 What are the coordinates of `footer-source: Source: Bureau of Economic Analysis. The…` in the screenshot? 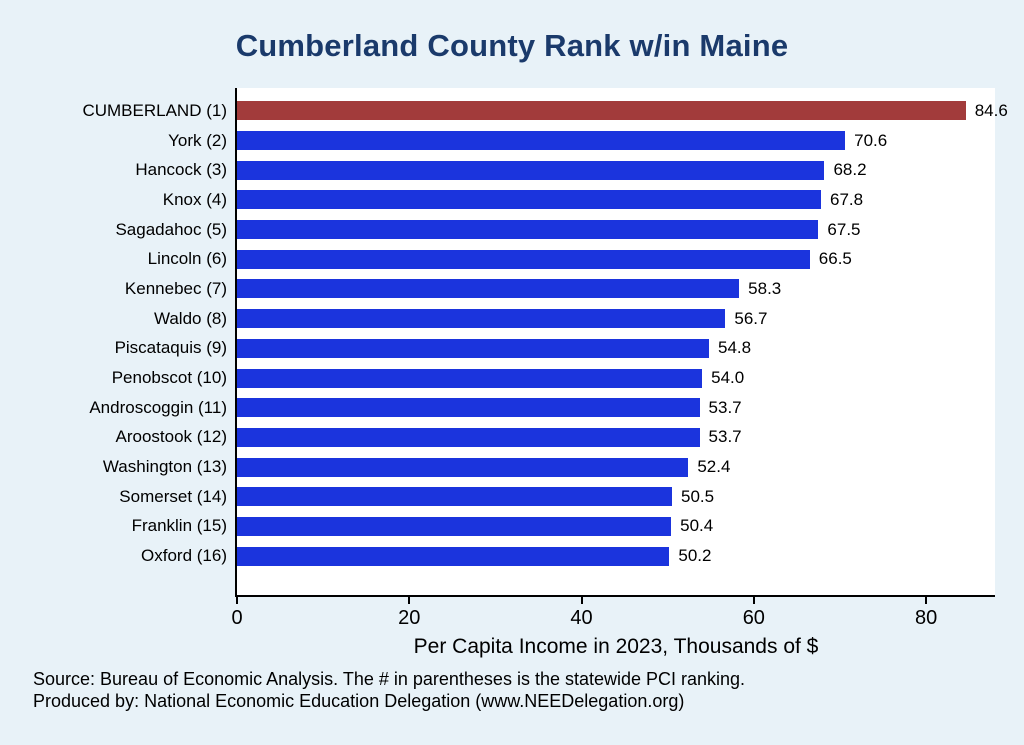 It's located at (389, 679).